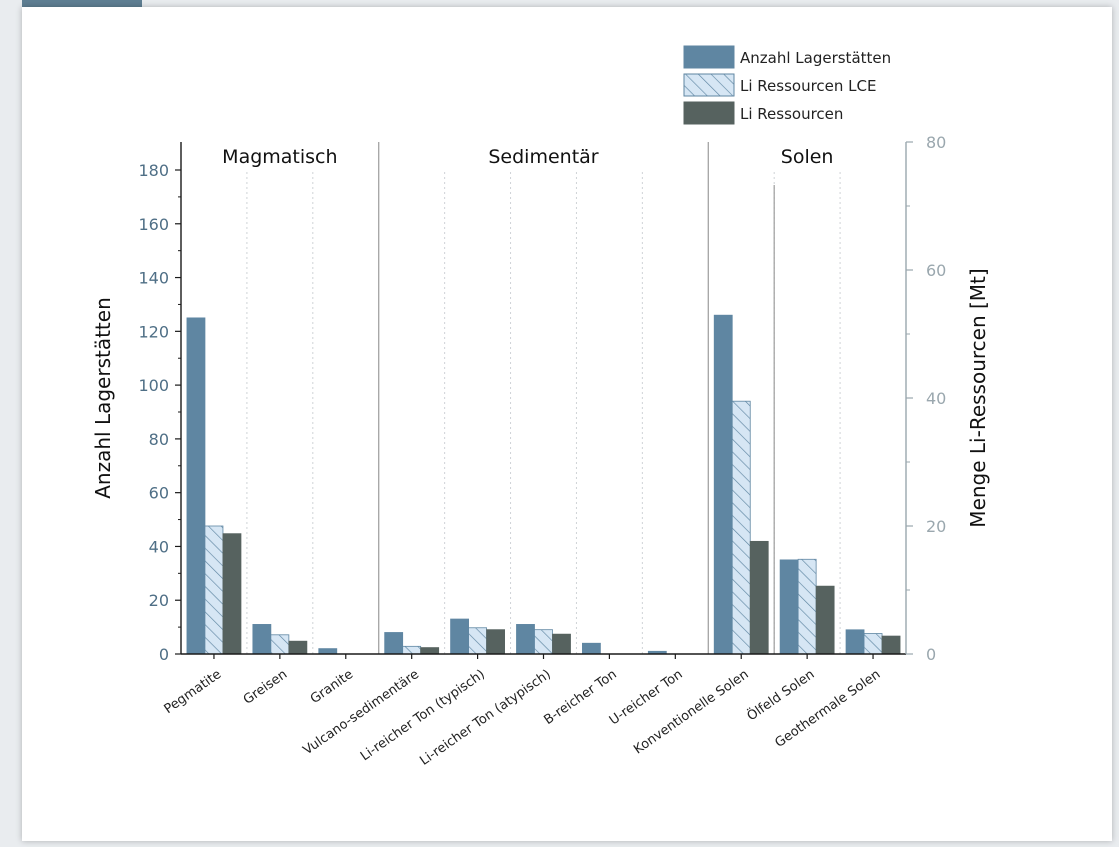 This screenshot has height=847, width=1119. What do you see at coordinates (153, 224) in the screenshot?
I see `left-tick-label: 160` at bounding box center [153, 224].